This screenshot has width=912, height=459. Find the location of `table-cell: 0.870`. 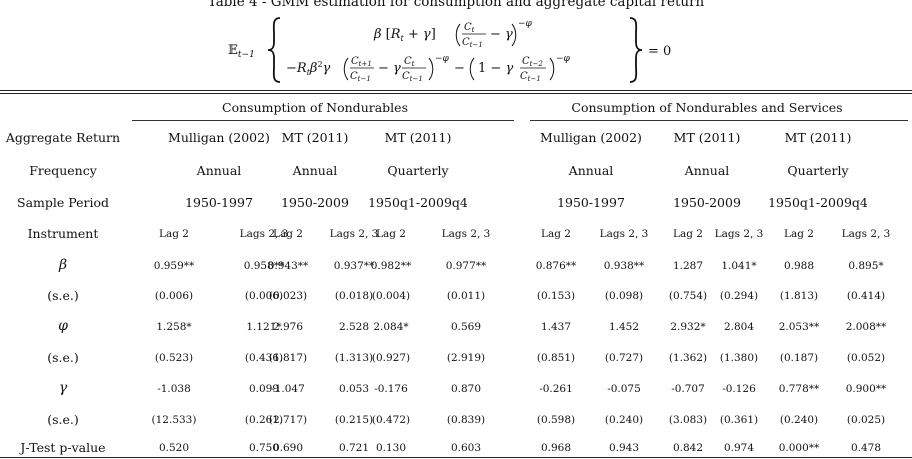

table-cell: 0.870 is located at coordinates (466, 389).